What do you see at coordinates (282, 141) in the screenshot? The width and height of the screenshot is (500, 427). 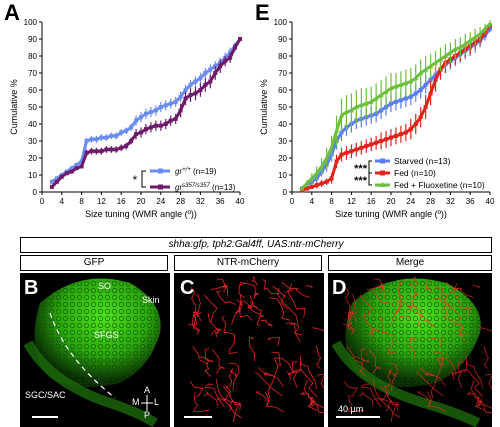 I see `y-tick-label: 30` at bounding box center [282, 141].